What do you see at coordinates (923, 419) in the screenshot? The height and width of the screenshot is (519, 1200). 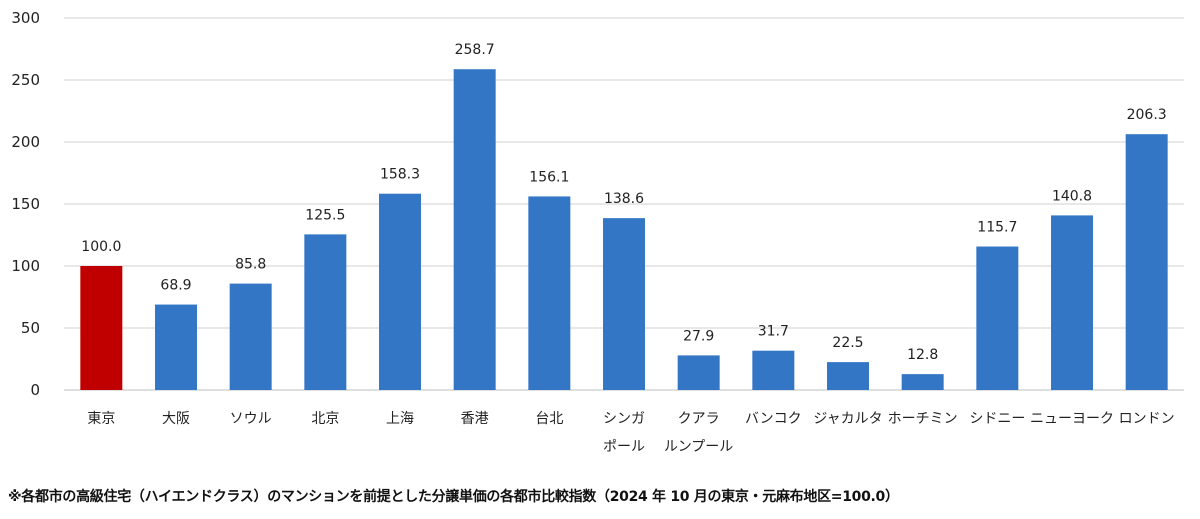 I see `x-tick-label: ホーチミン` at bounding box center [923, 419].